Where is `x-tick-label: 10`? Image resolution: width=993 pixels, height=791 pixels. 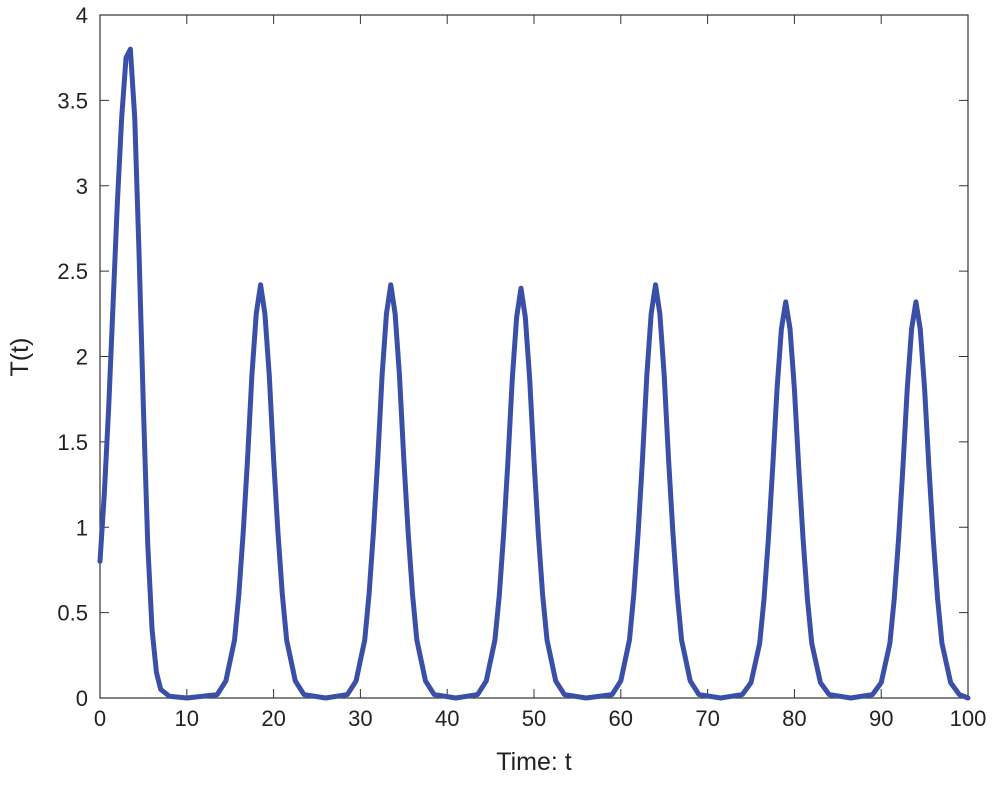
x-tick-label: 10 is located at coordinates (187, 718).